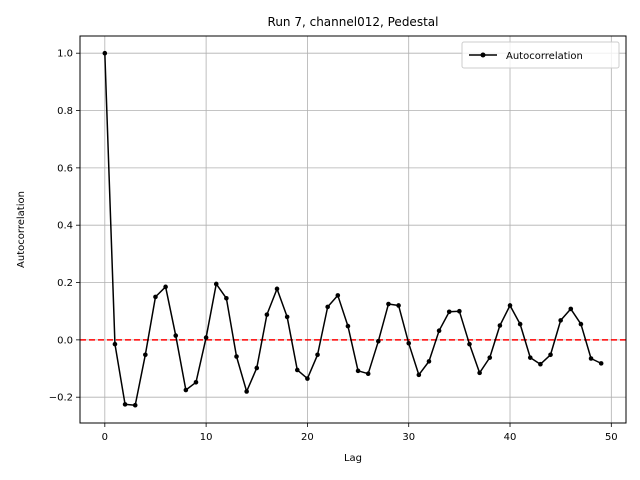  What do you see at coordinates (65, 168) in the screenshot?
I see `y-tick-label: 0.6` at bounding box center [65, 168].